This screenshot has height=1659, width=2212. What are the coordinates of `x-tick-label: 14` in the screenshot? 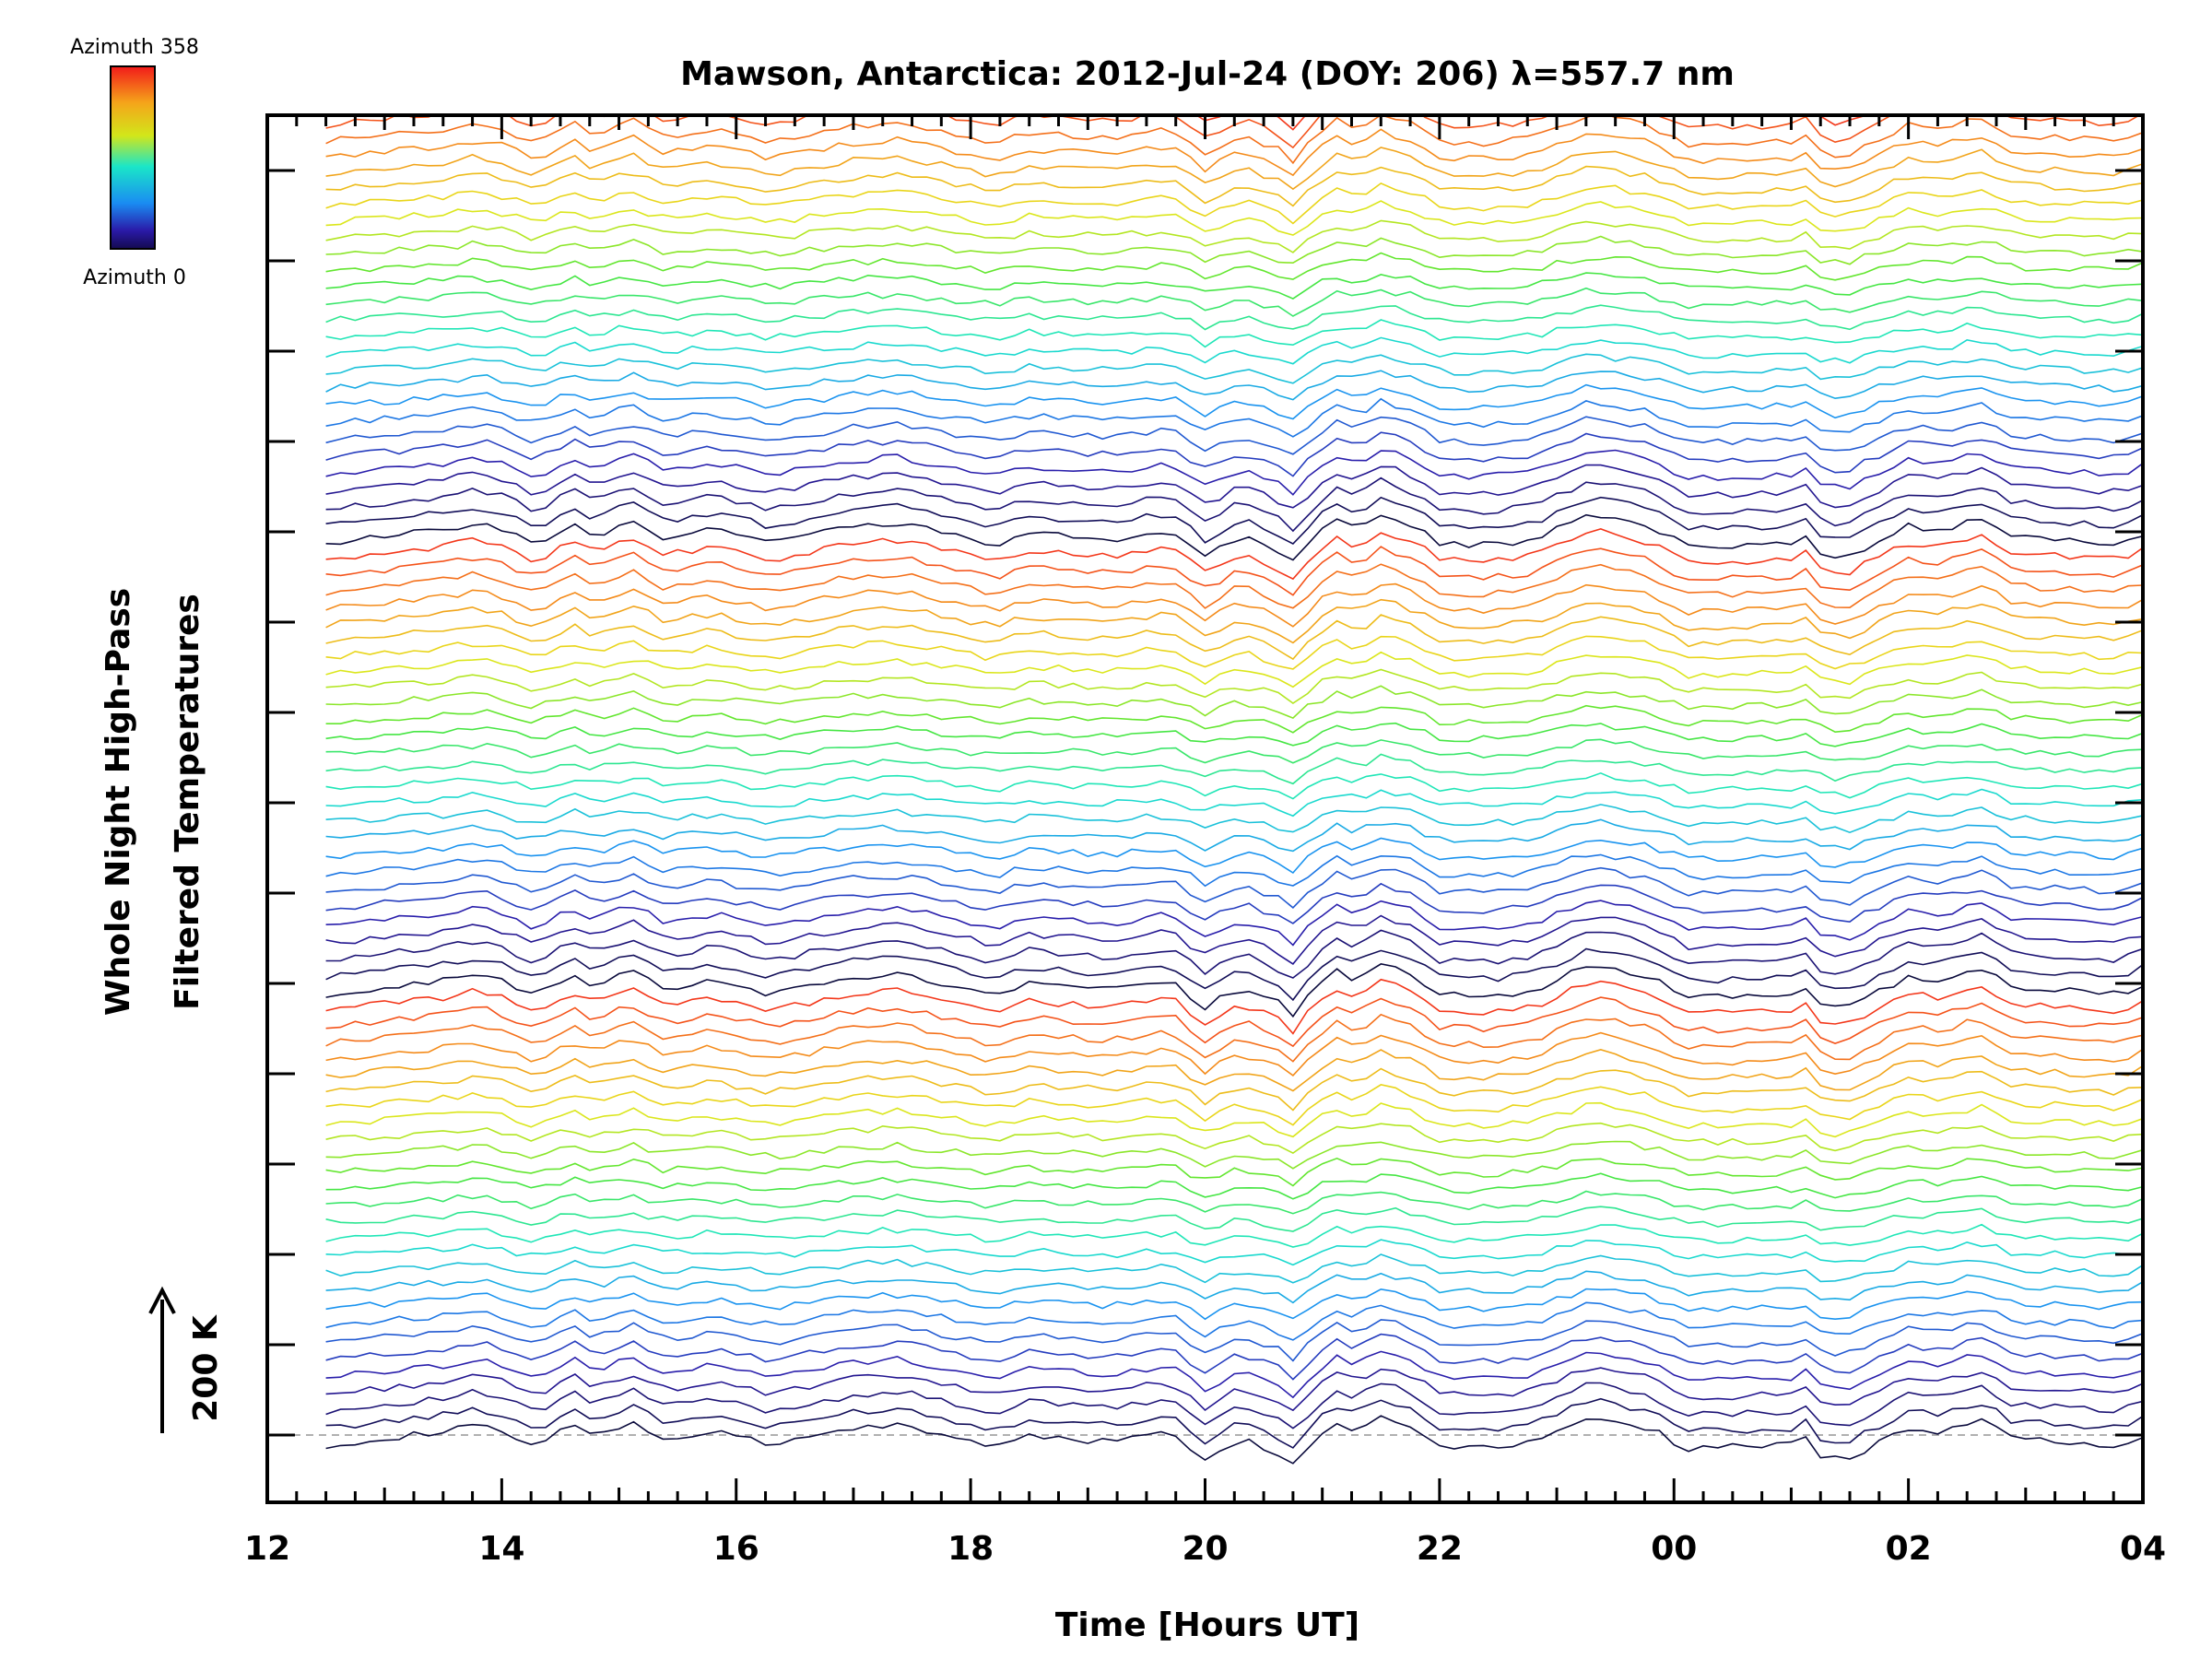 It's located at (501, 1549).